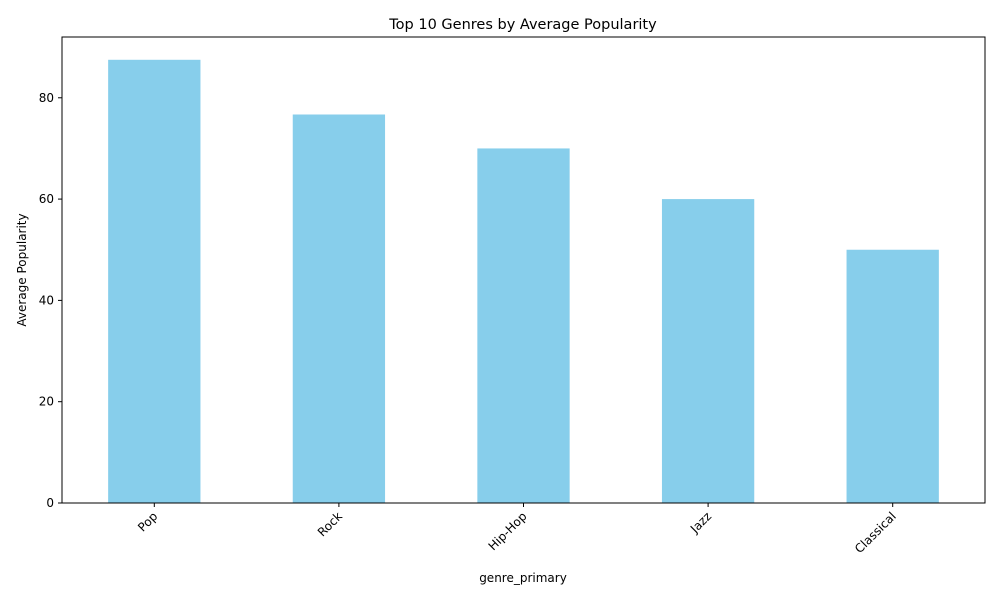 The height and width of the screenshot is (604, 1000). What do you see at coordinates (523, 578) in the screenshot?
I see `x-axis-label: genre_primary` at bounding box center [523, 578].